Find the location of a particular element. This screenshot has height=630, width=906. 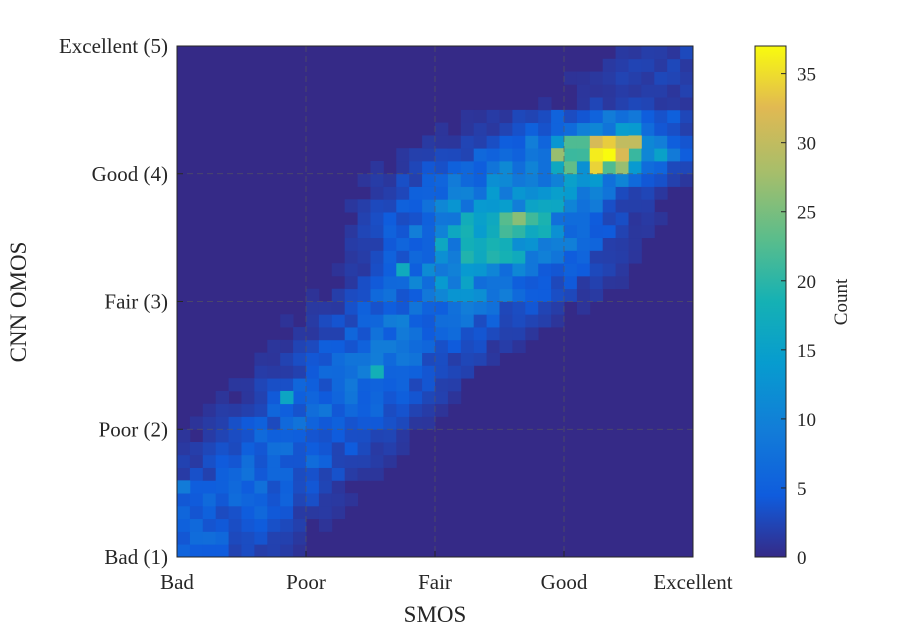

y-tick-label: Poor (2) is located at coordinates (133, 429).